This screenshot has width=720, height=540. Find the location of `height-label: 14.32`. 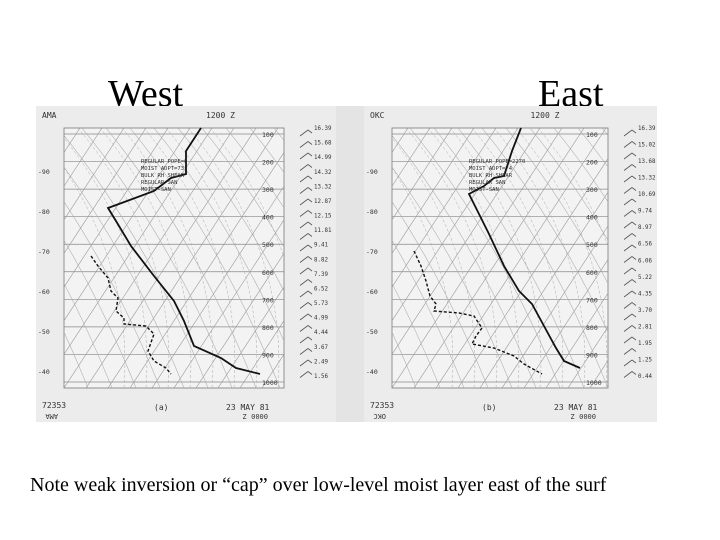

height-label: 14.32 is located at coordinates (322, 173).